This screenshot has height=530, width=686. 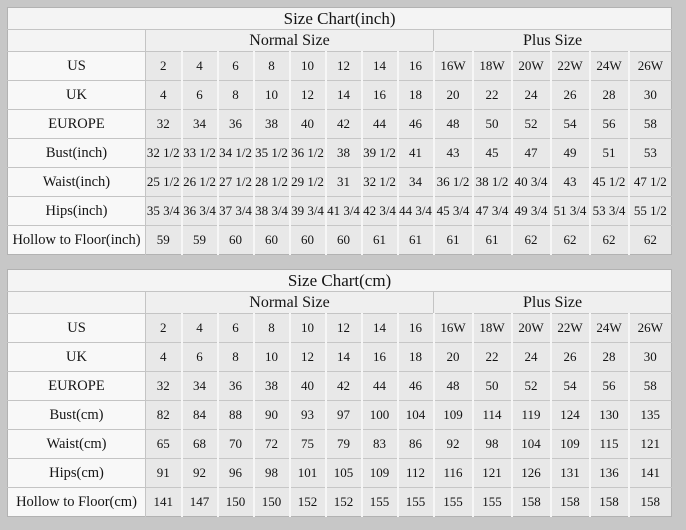 I want to click on size-cell: 141, so click(x=649, y=473).